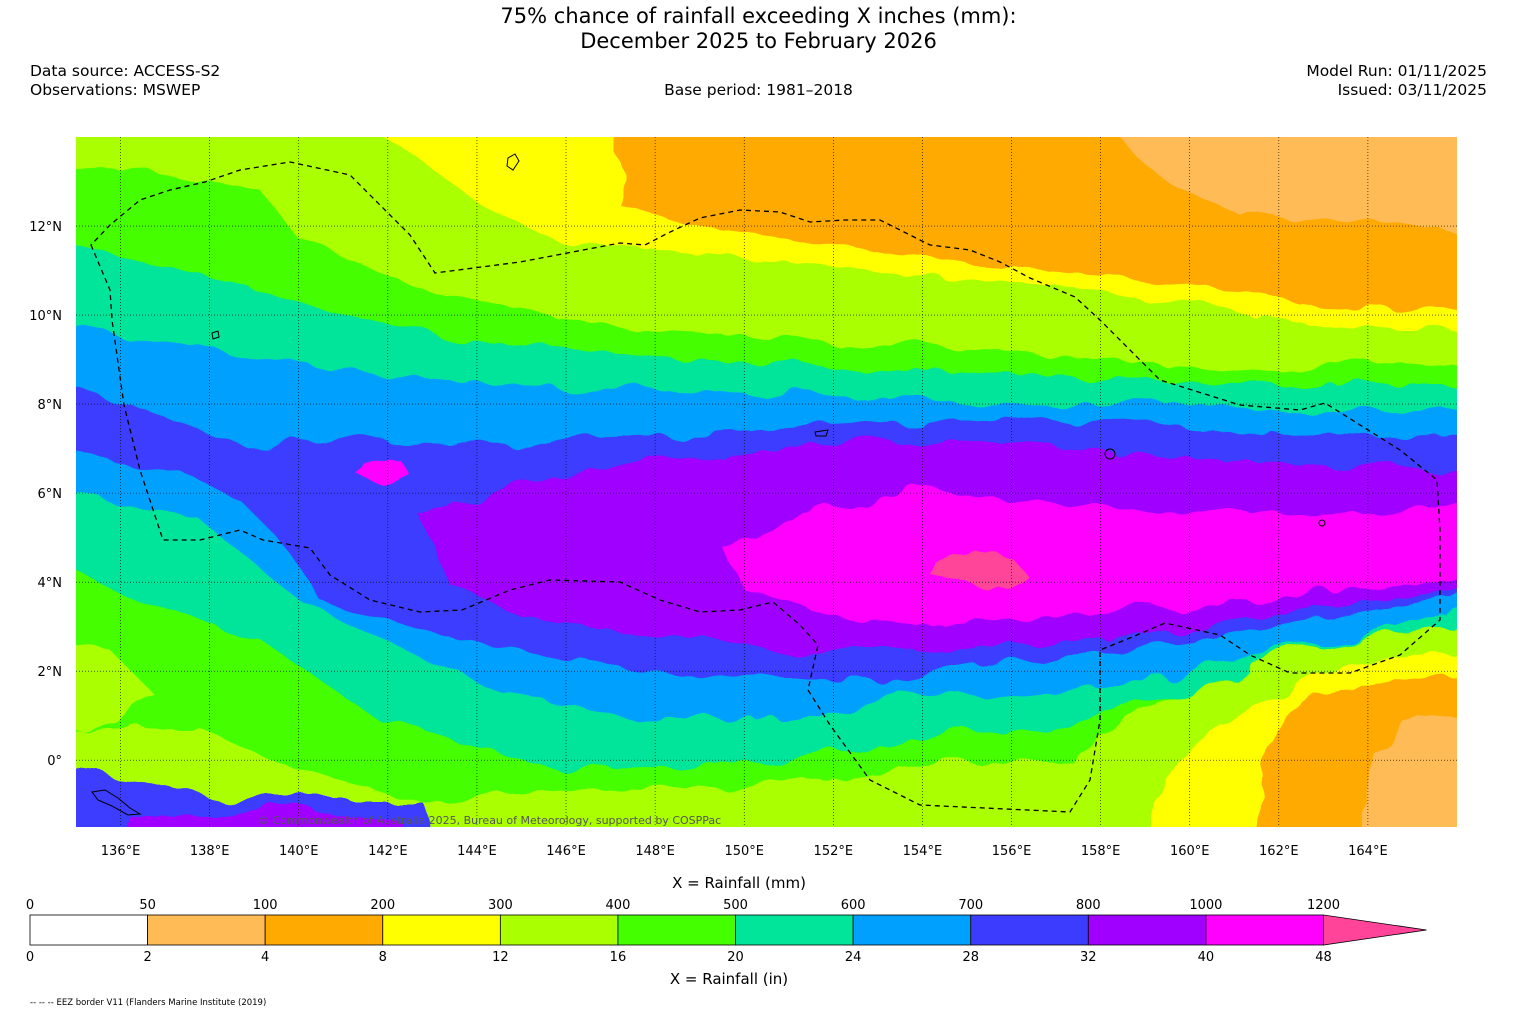 Image resolution: width=1517 pixels, height=1017 pixels. Describe the element at coordinates (1323, 957) in the screenshot. I see `legend-in-tick: 48` at that location.